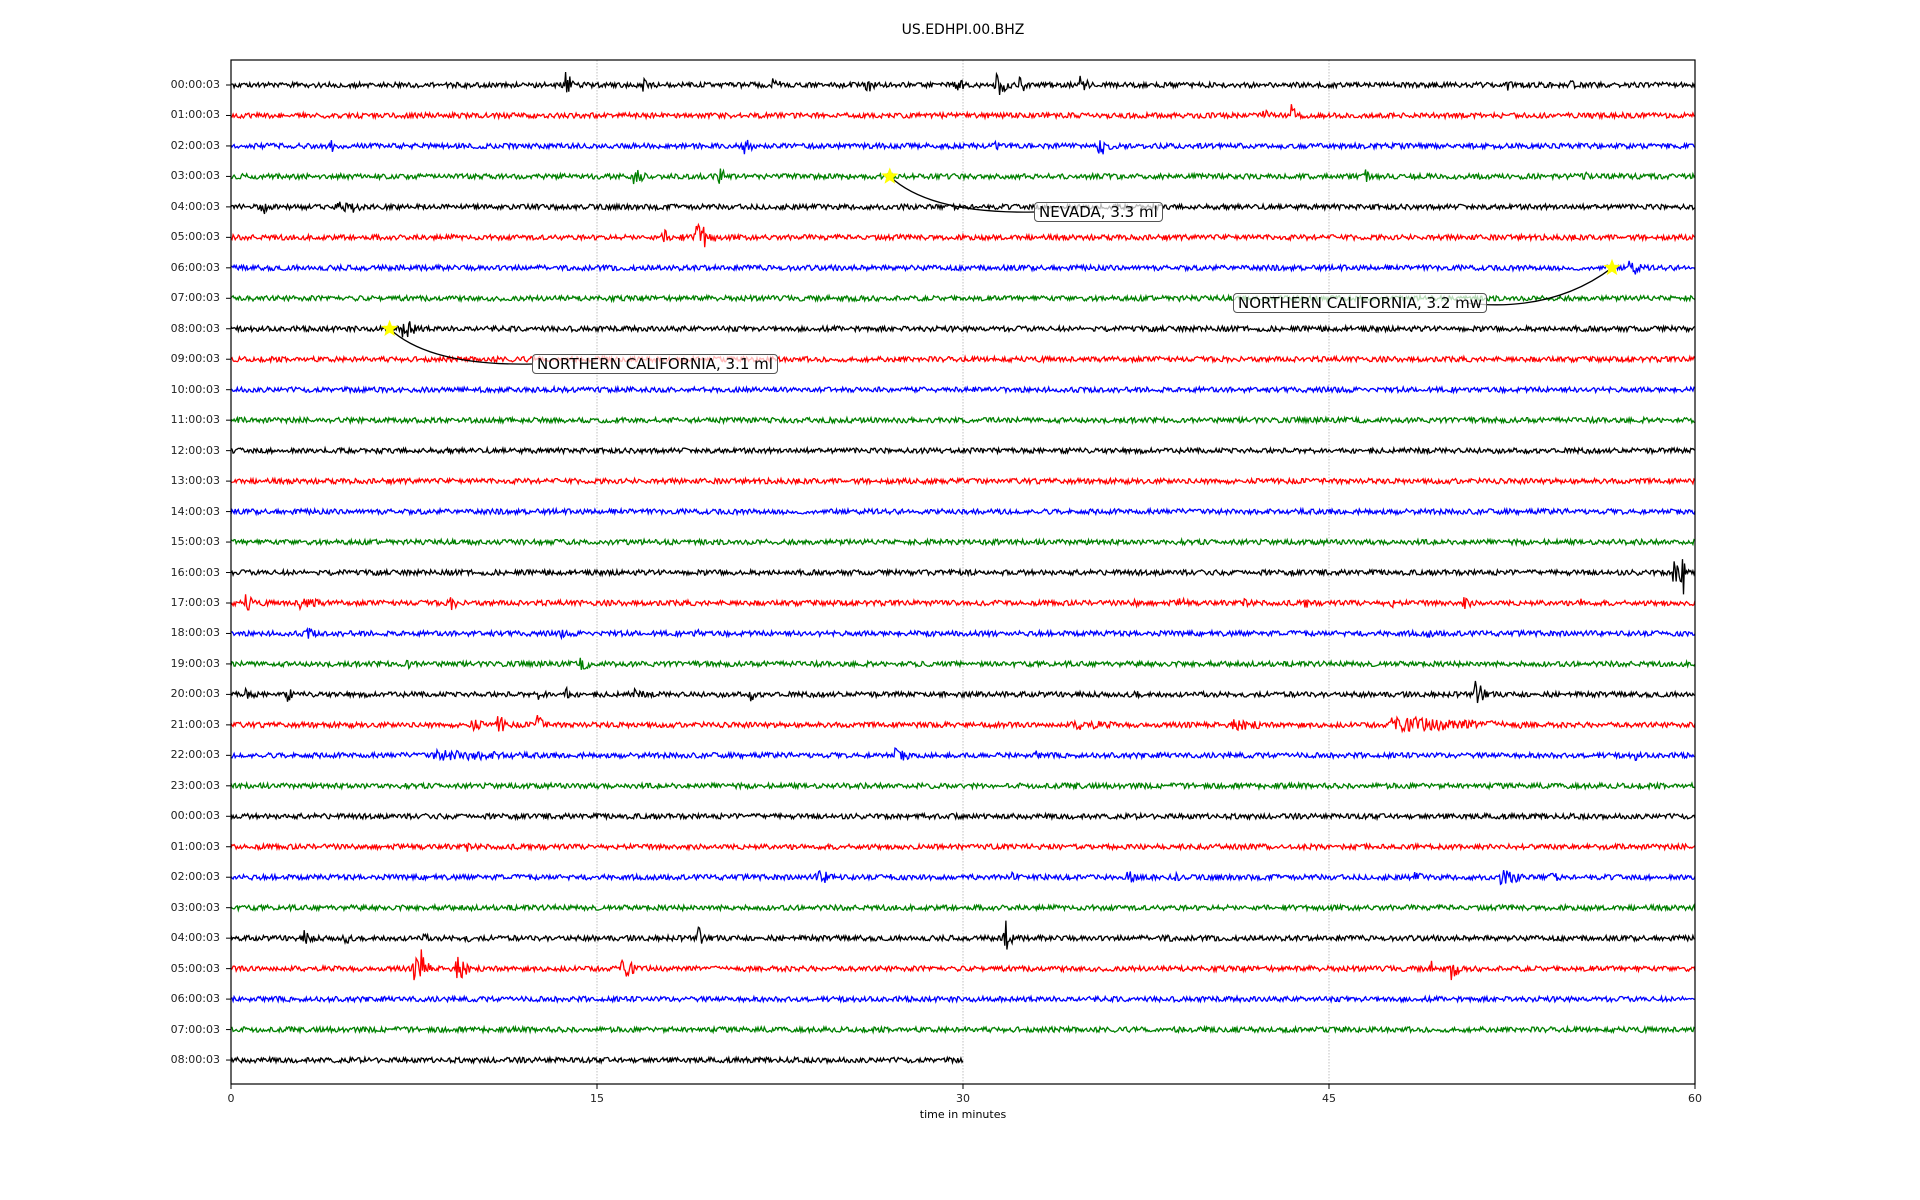  I want to click on y-tick-label: 23:00:03, so click(195, 785).